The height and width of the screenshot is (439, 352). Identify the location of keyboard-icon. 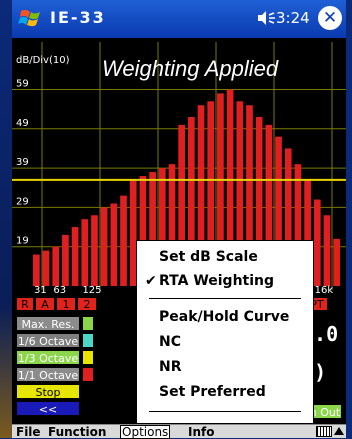
(324, 431).